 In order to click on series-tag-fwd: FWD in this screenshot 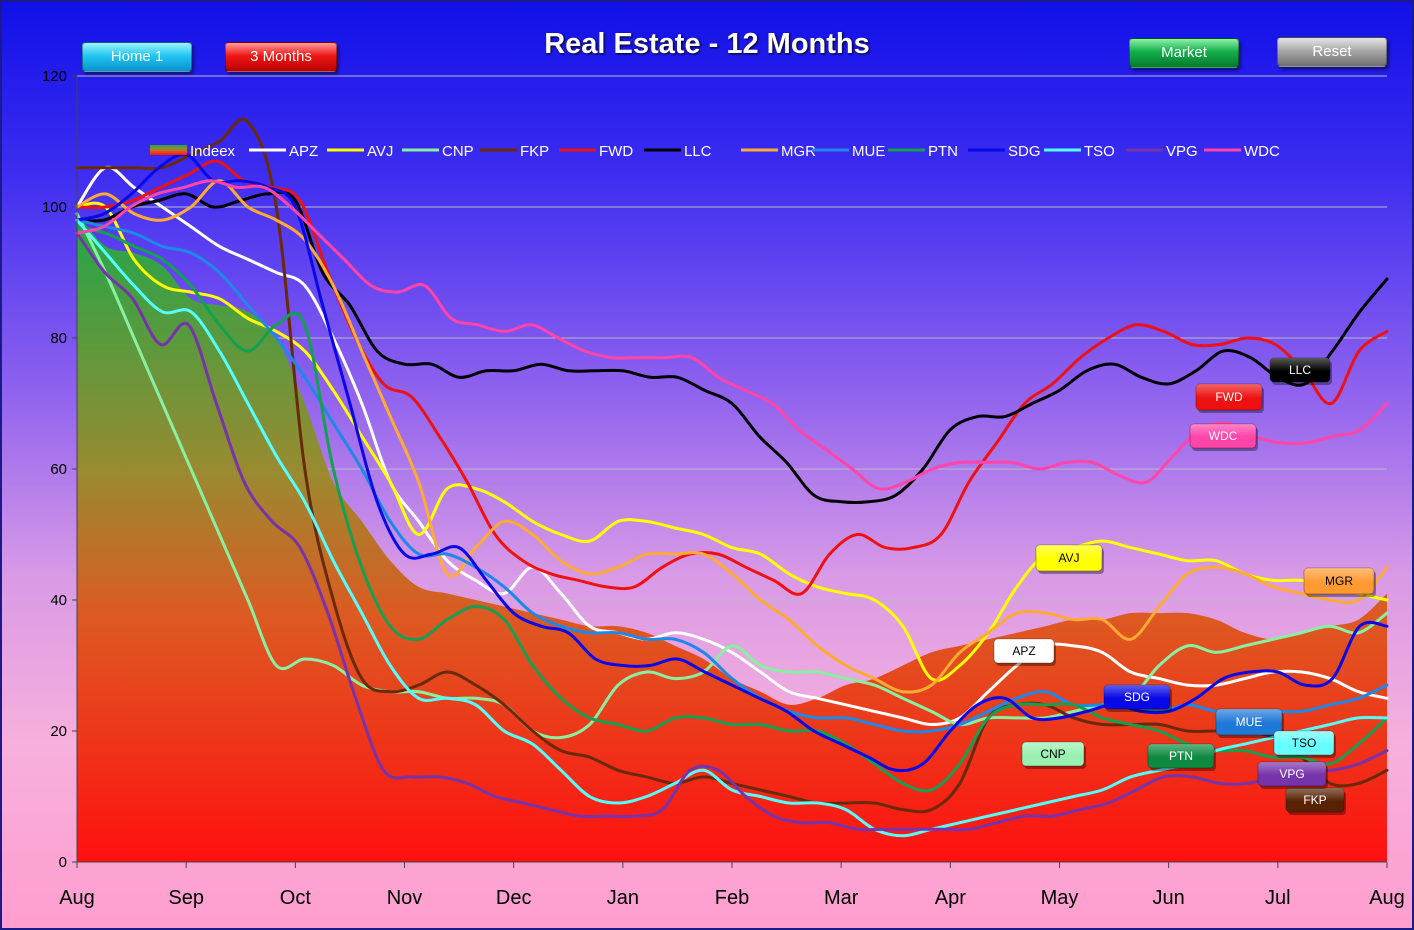, I will do `click(1229, 398)`.